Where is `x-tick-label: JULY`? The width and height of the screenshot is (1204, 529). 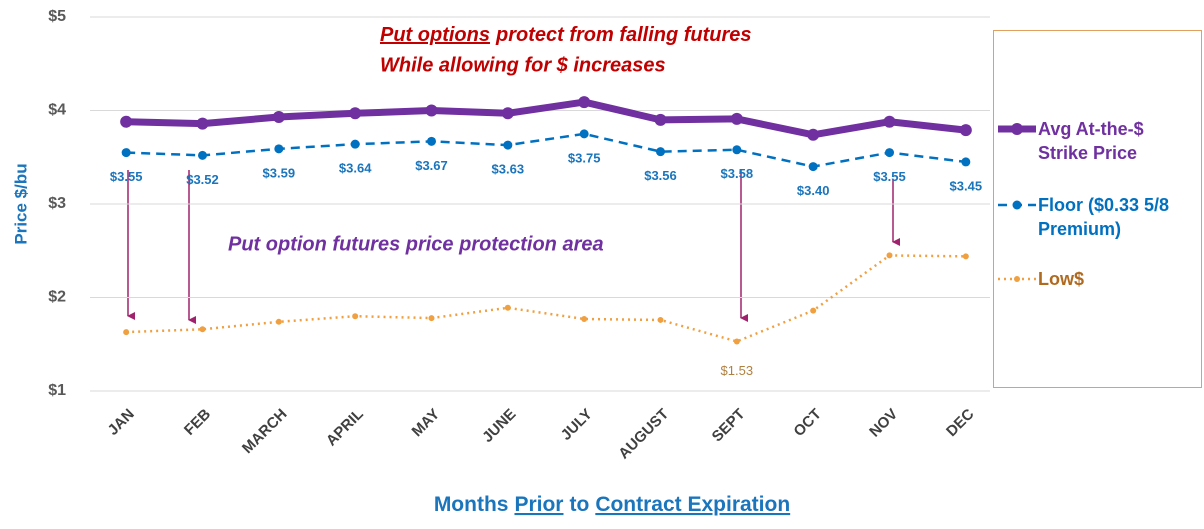
x-tick-label: JULY is located at coordinates (577, 425).